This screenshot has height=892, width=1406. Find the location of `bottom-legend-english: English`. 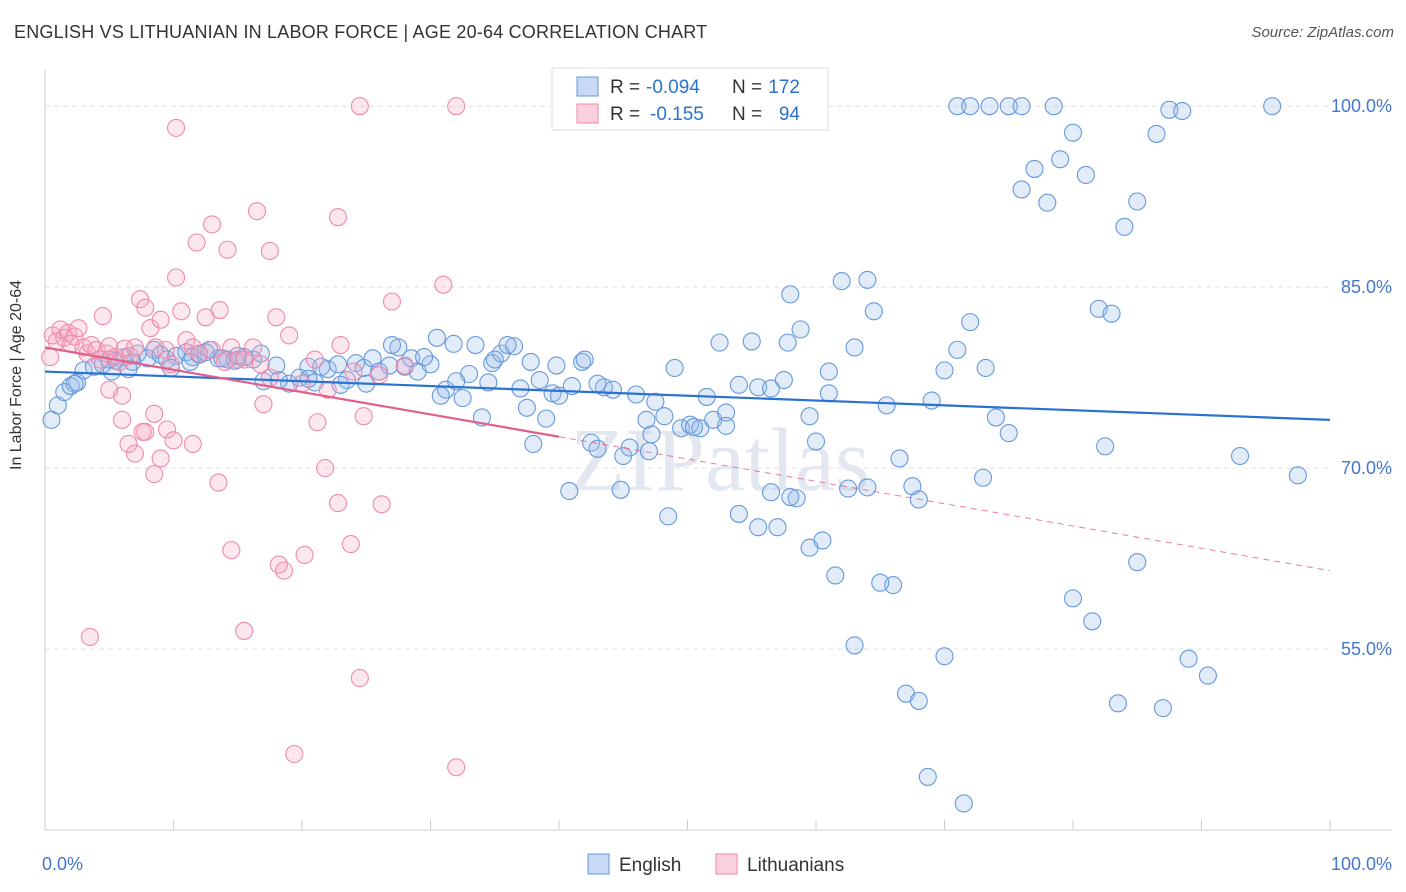

bottom-legend-english: English is located at coordinates (650, 865).